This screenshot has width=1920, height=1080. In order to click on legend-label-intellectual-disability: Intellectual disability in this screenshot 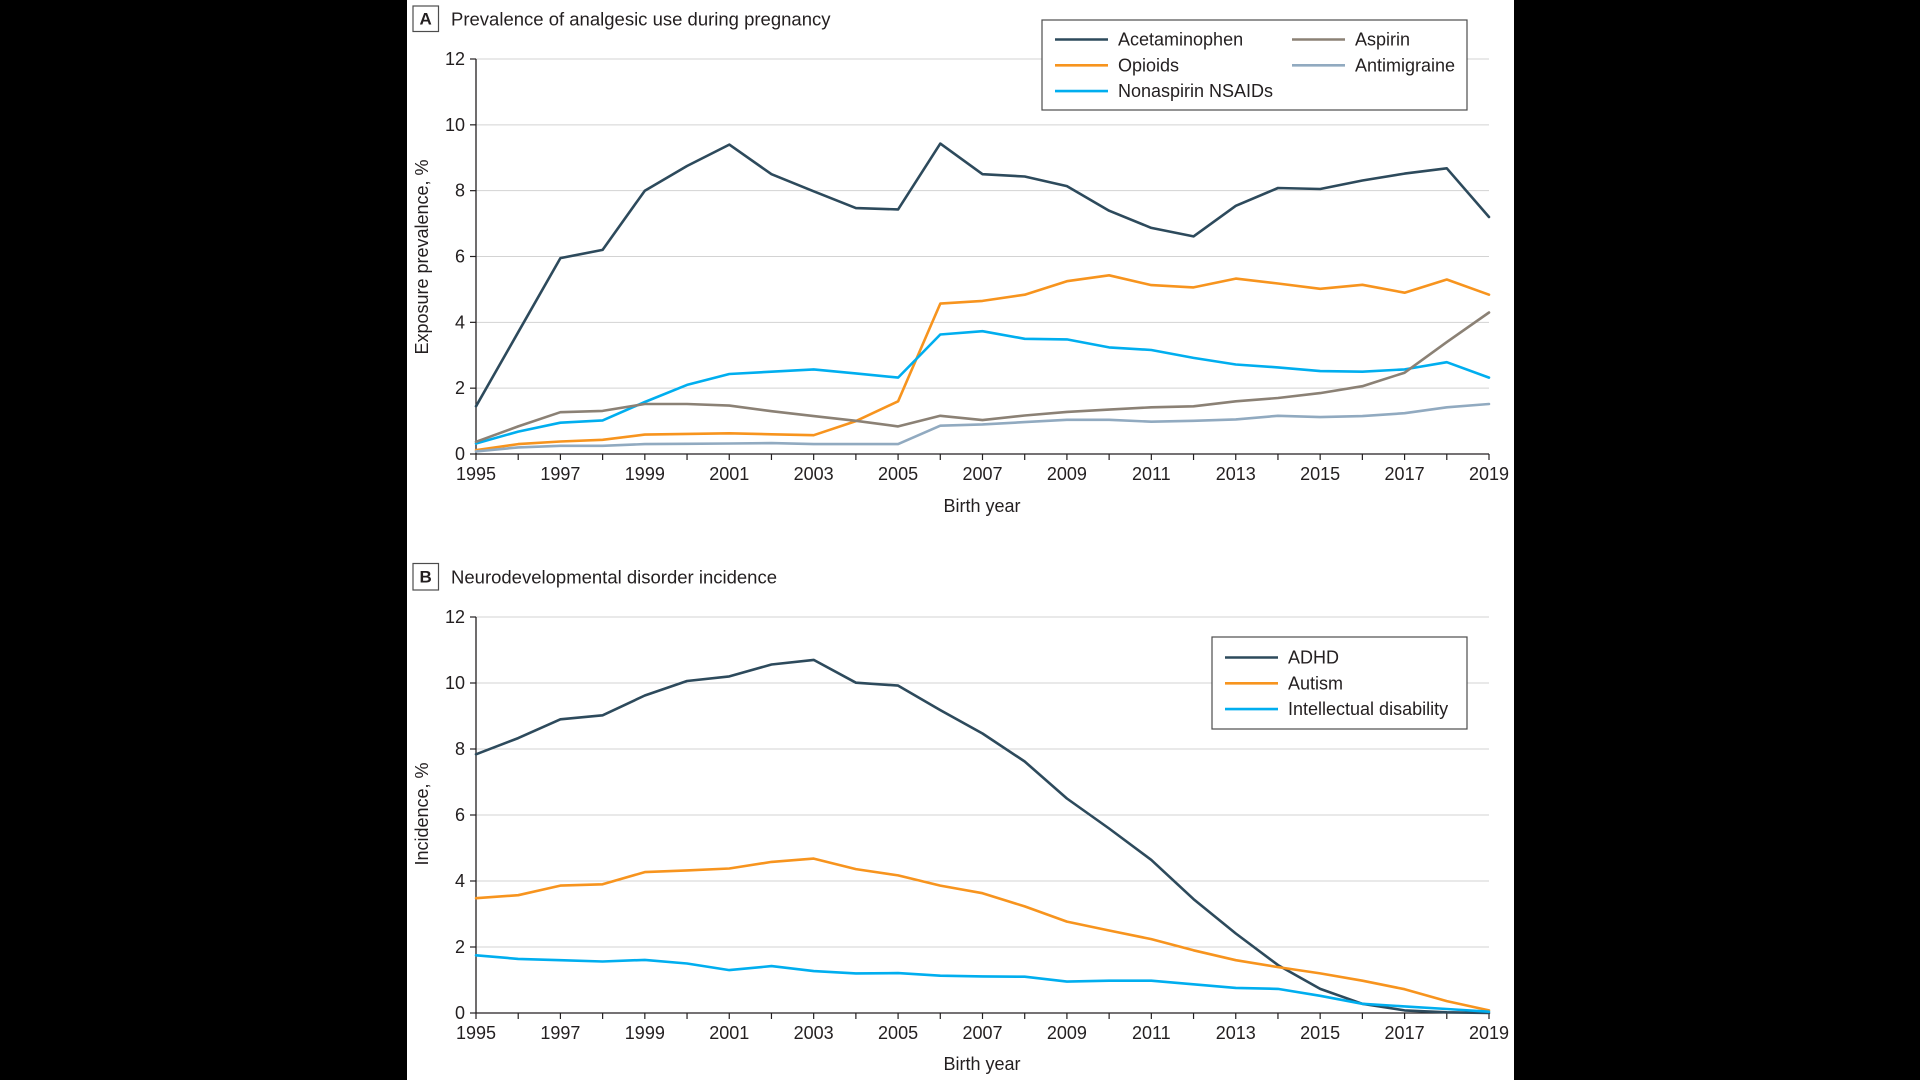, I will do `click(1368, 709)`.